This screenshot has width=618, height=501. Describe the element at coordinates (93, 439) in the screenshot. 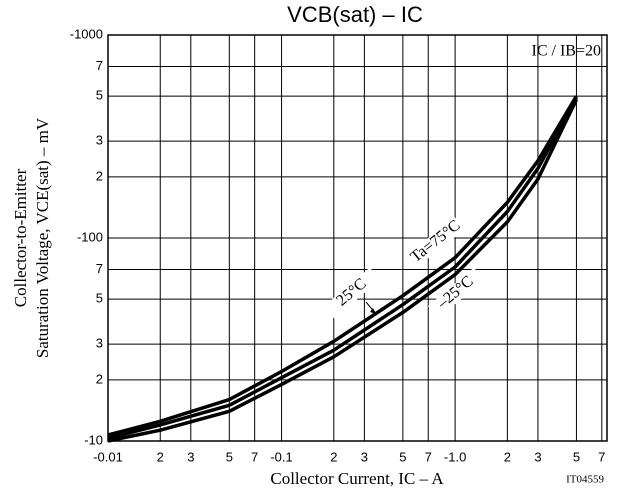

I see `y-tick-label: -10` at that location.